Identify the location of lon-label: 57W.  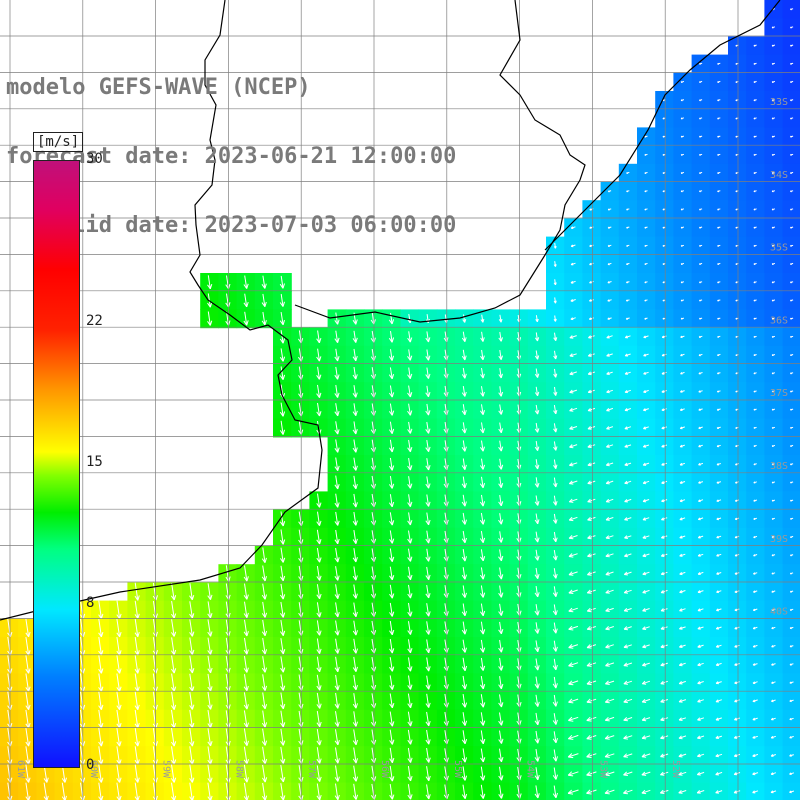
(311, 769).